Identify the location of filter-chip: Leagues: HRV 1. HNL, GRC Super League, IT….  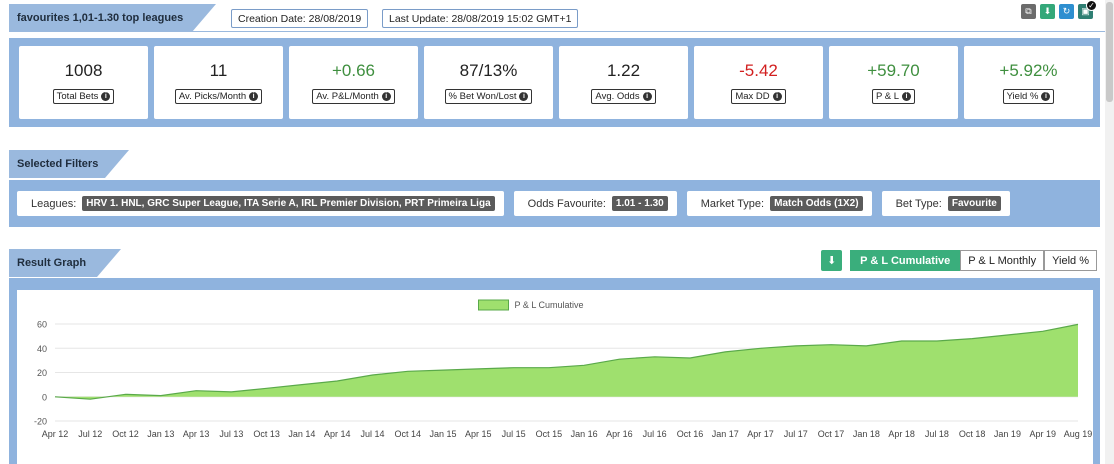
(260, 203).